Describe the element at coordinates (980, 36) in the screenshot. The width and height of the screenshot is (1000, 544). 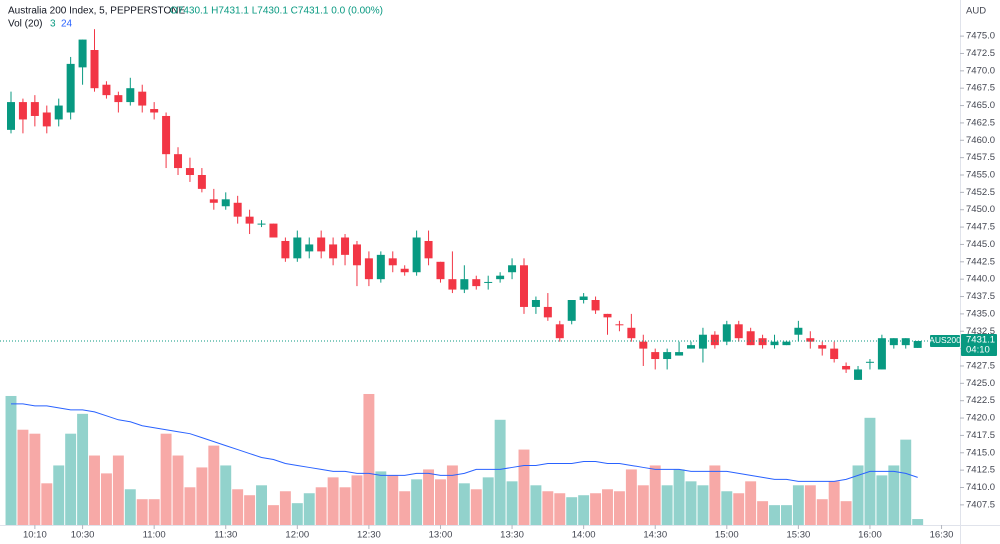
I see `y-tick-label: 7475.0` at that location.